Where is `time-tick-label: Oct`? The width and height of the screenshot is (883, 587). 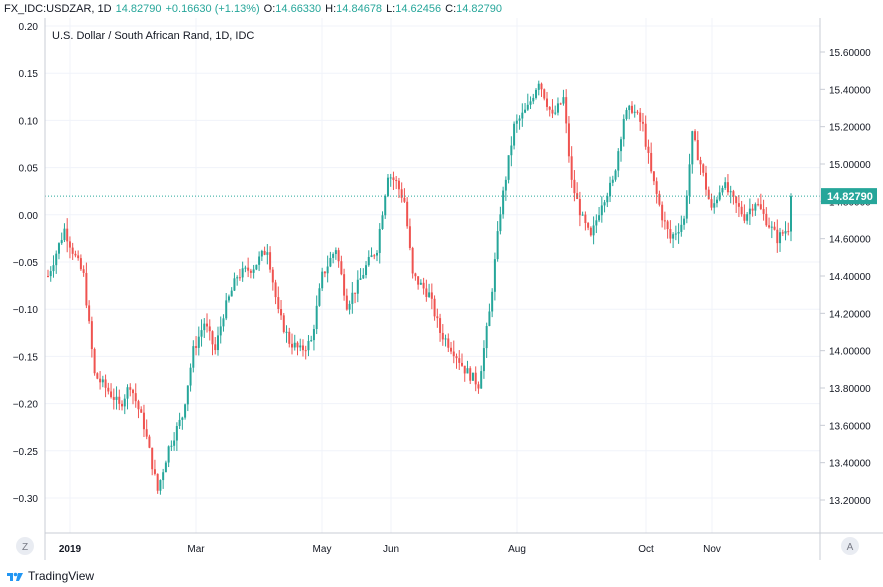
time-tick-label: Oct is located at coordinates (646, 549).